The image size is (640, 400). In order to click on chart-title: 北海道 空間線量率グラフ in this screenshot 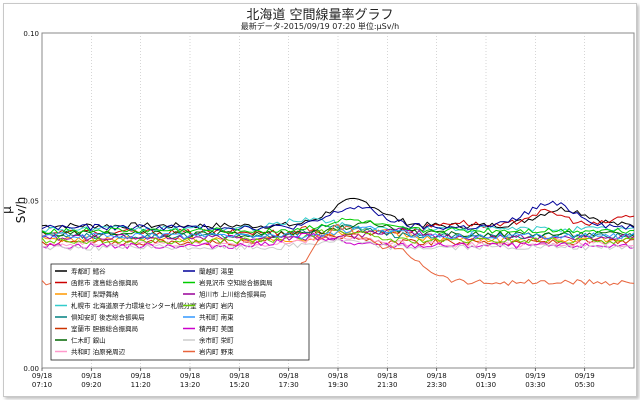, I will do `click(320, 15)`.